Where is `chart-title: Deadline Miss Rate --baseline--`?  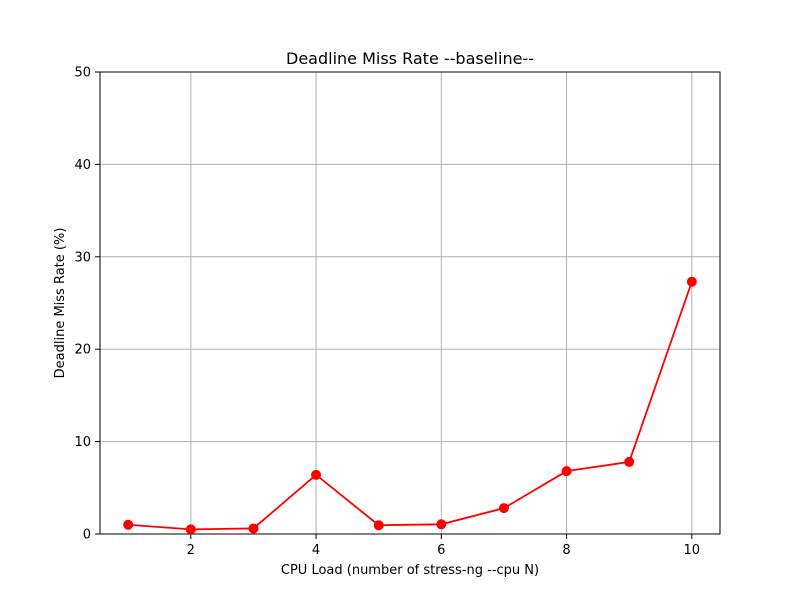
chart-title: Deadline Miss Rate --baseline-- is located at coordinates (410, 58).